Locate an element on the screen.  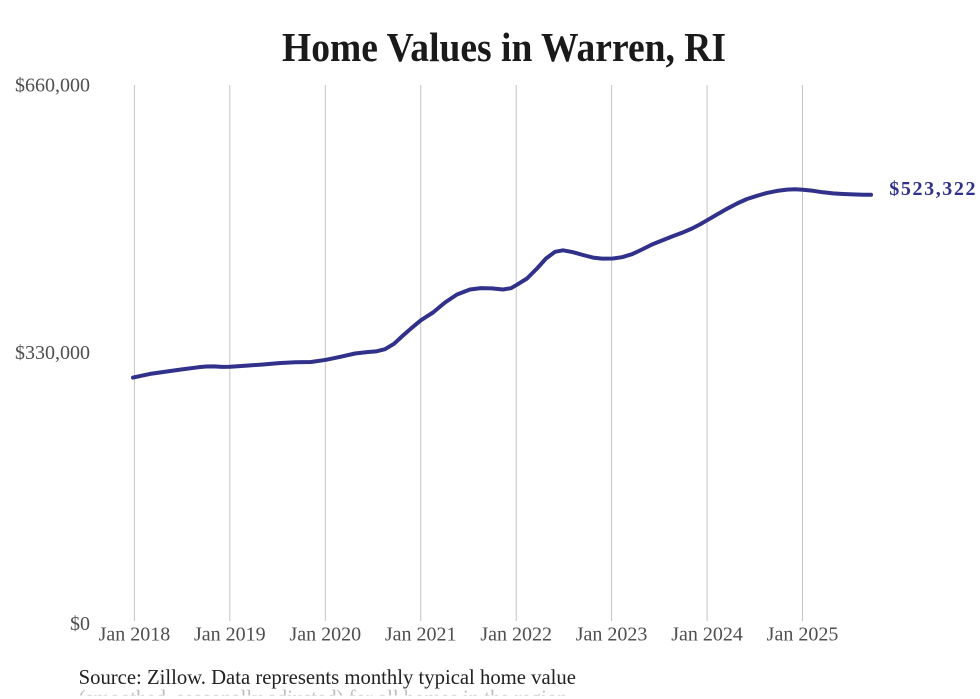
svg-text: Jan 2024 is located at coordinates (707, 635).